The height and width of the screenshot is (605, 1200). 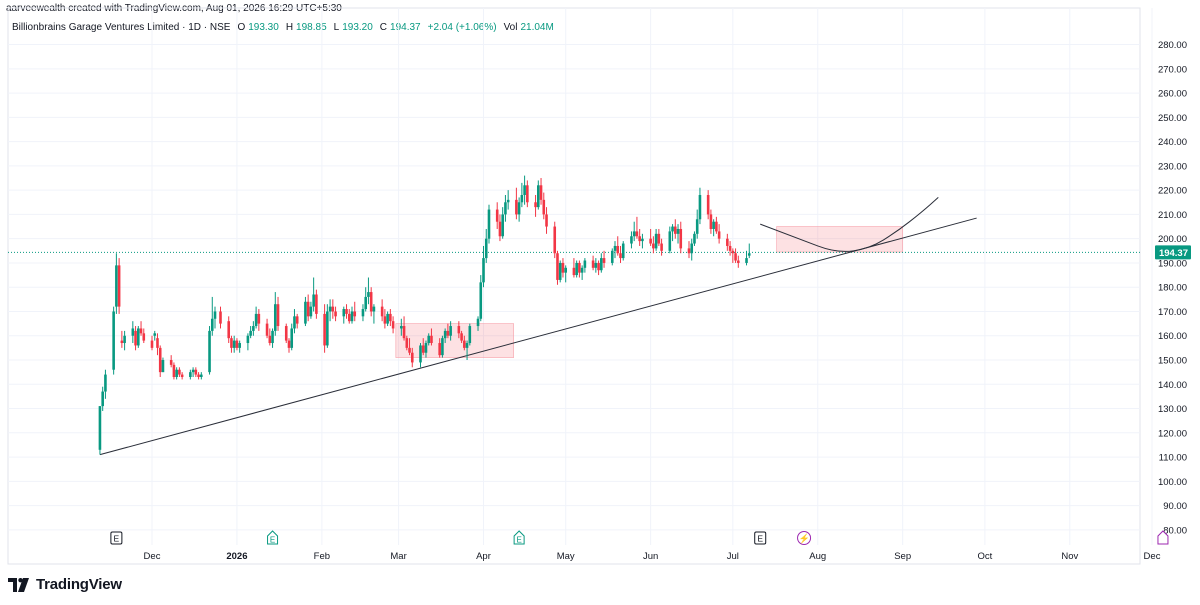 What do you see at coordinates (760, 538) in the screenshot?
I see `earnings-event-icon: E` at bounding box center [760, 538].